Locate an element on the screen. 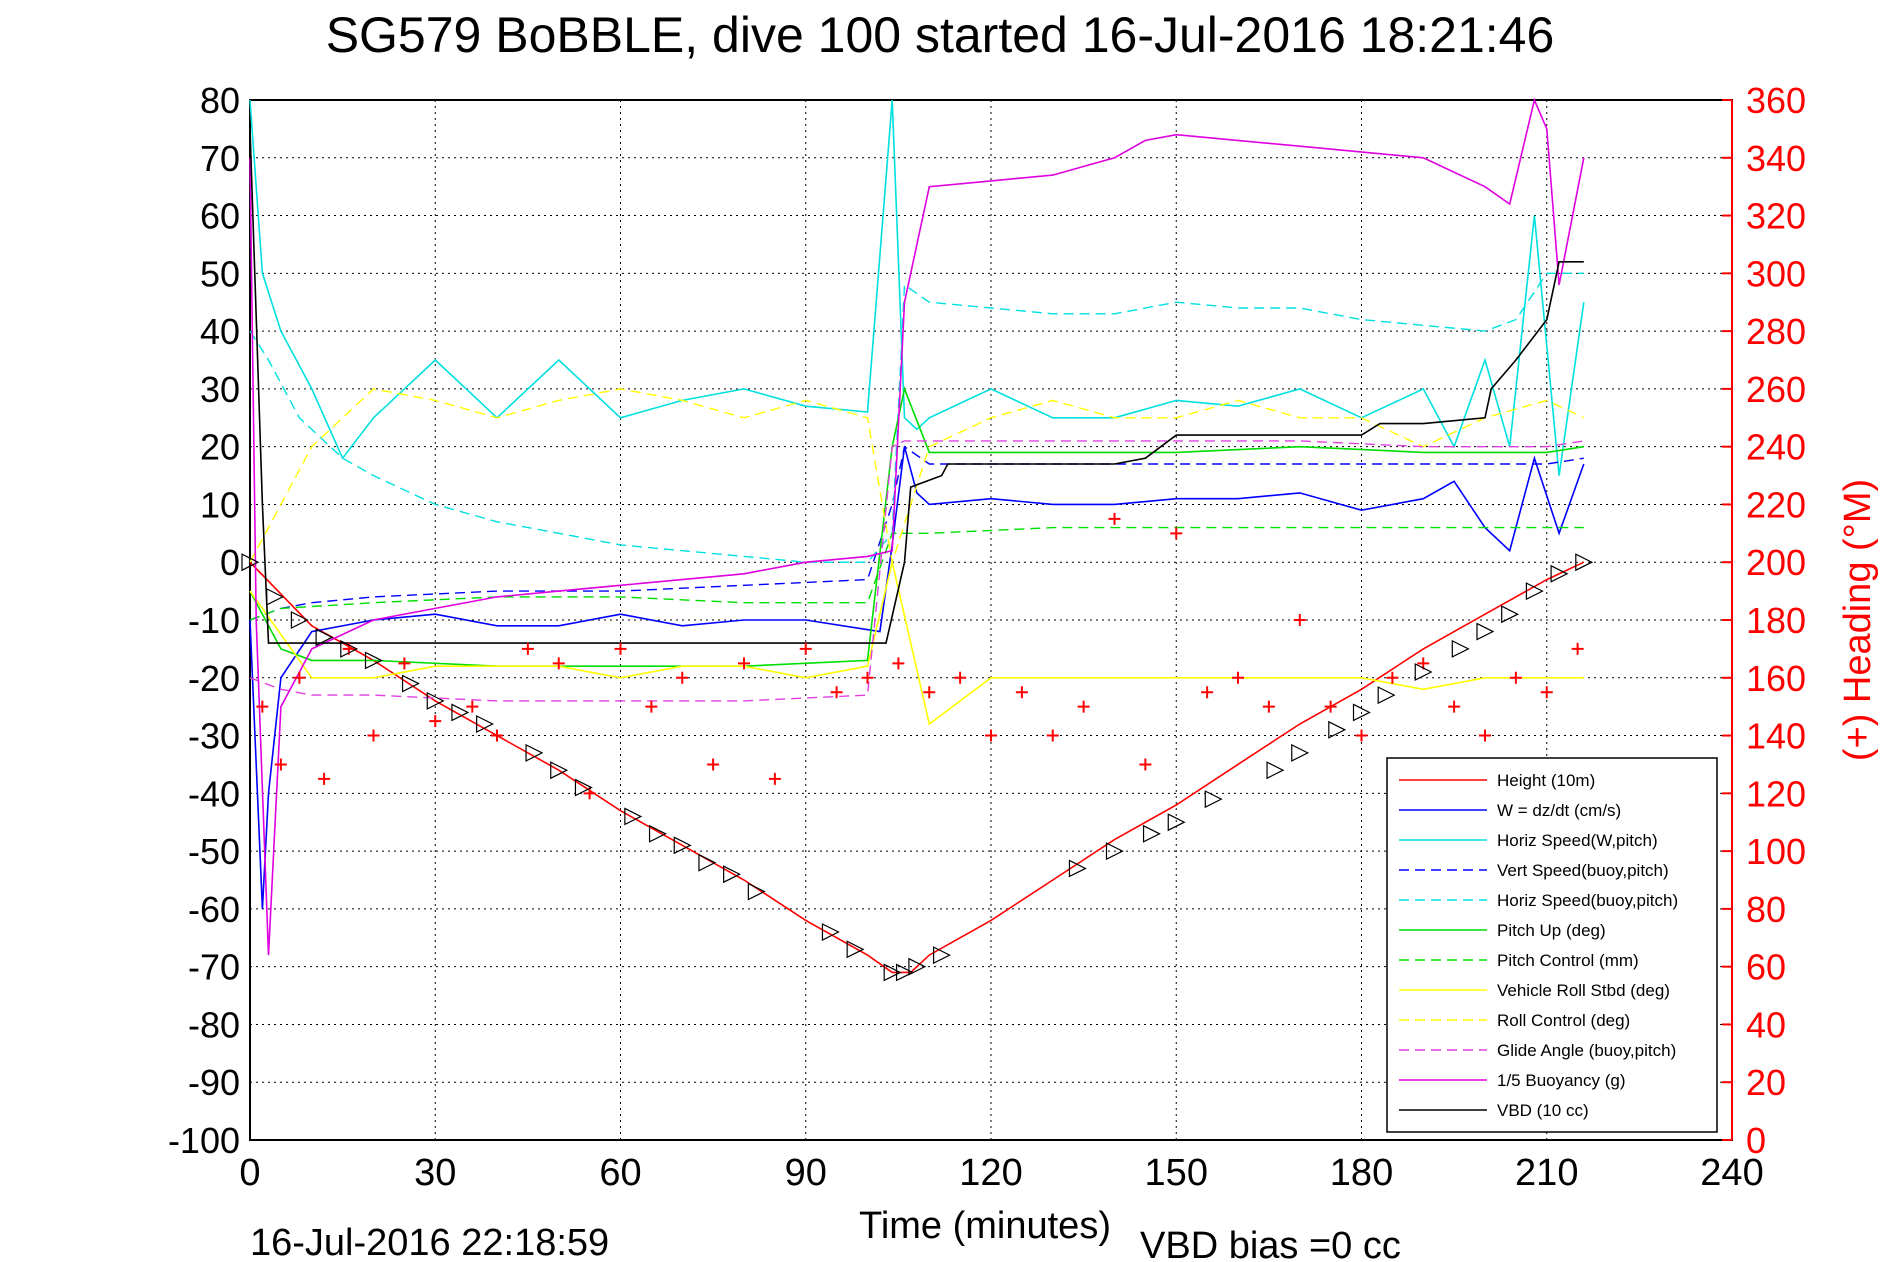 This screenshot has height=1262, width=1891. y-right-tick-label: 340 is located at coordinates (1776, 158).